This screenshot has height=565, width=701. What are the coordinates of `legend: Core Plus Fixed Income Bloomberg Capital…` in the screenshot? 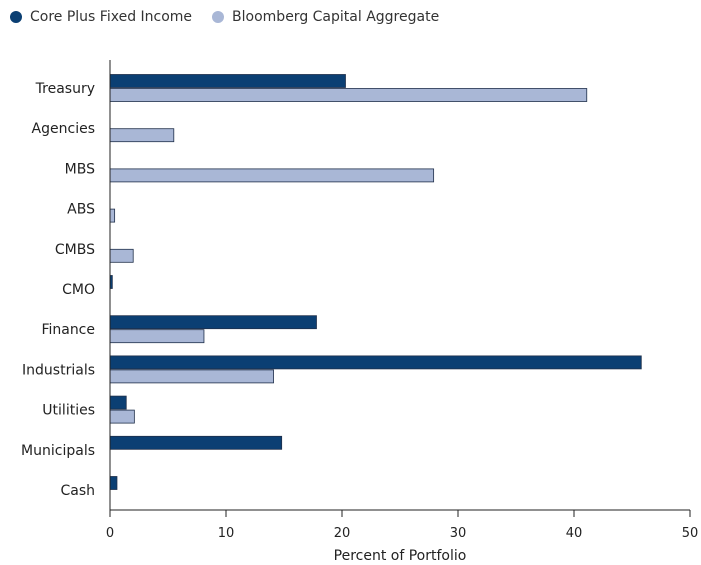 It's located at (234, 17).